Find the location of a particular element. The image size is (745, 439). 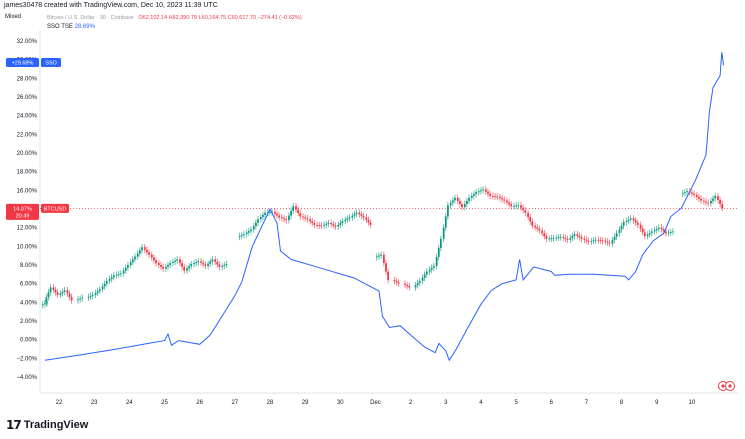

y-tick-label: 6.00% is located at coordinates (29, 285).